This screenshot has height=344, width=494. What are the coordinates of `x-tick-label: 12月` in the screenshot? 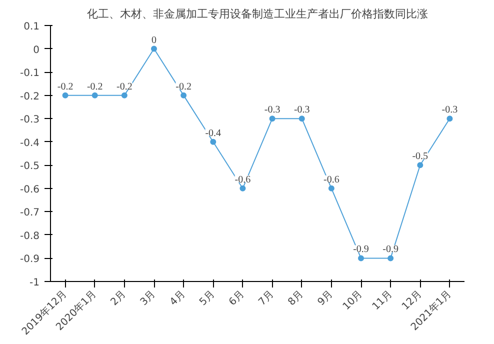 It's located at (412, 300).